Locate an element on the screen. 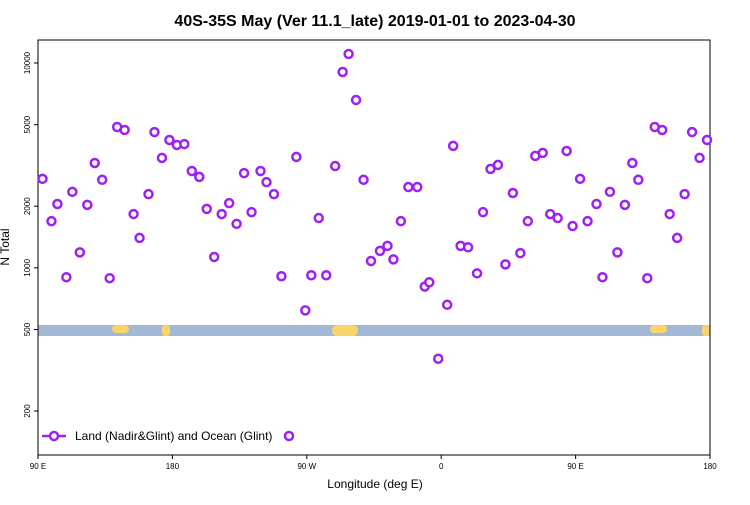  legend-label: Land (Nadir&Glint) and Ocean (Glint) is located at coordinates (173, 436).